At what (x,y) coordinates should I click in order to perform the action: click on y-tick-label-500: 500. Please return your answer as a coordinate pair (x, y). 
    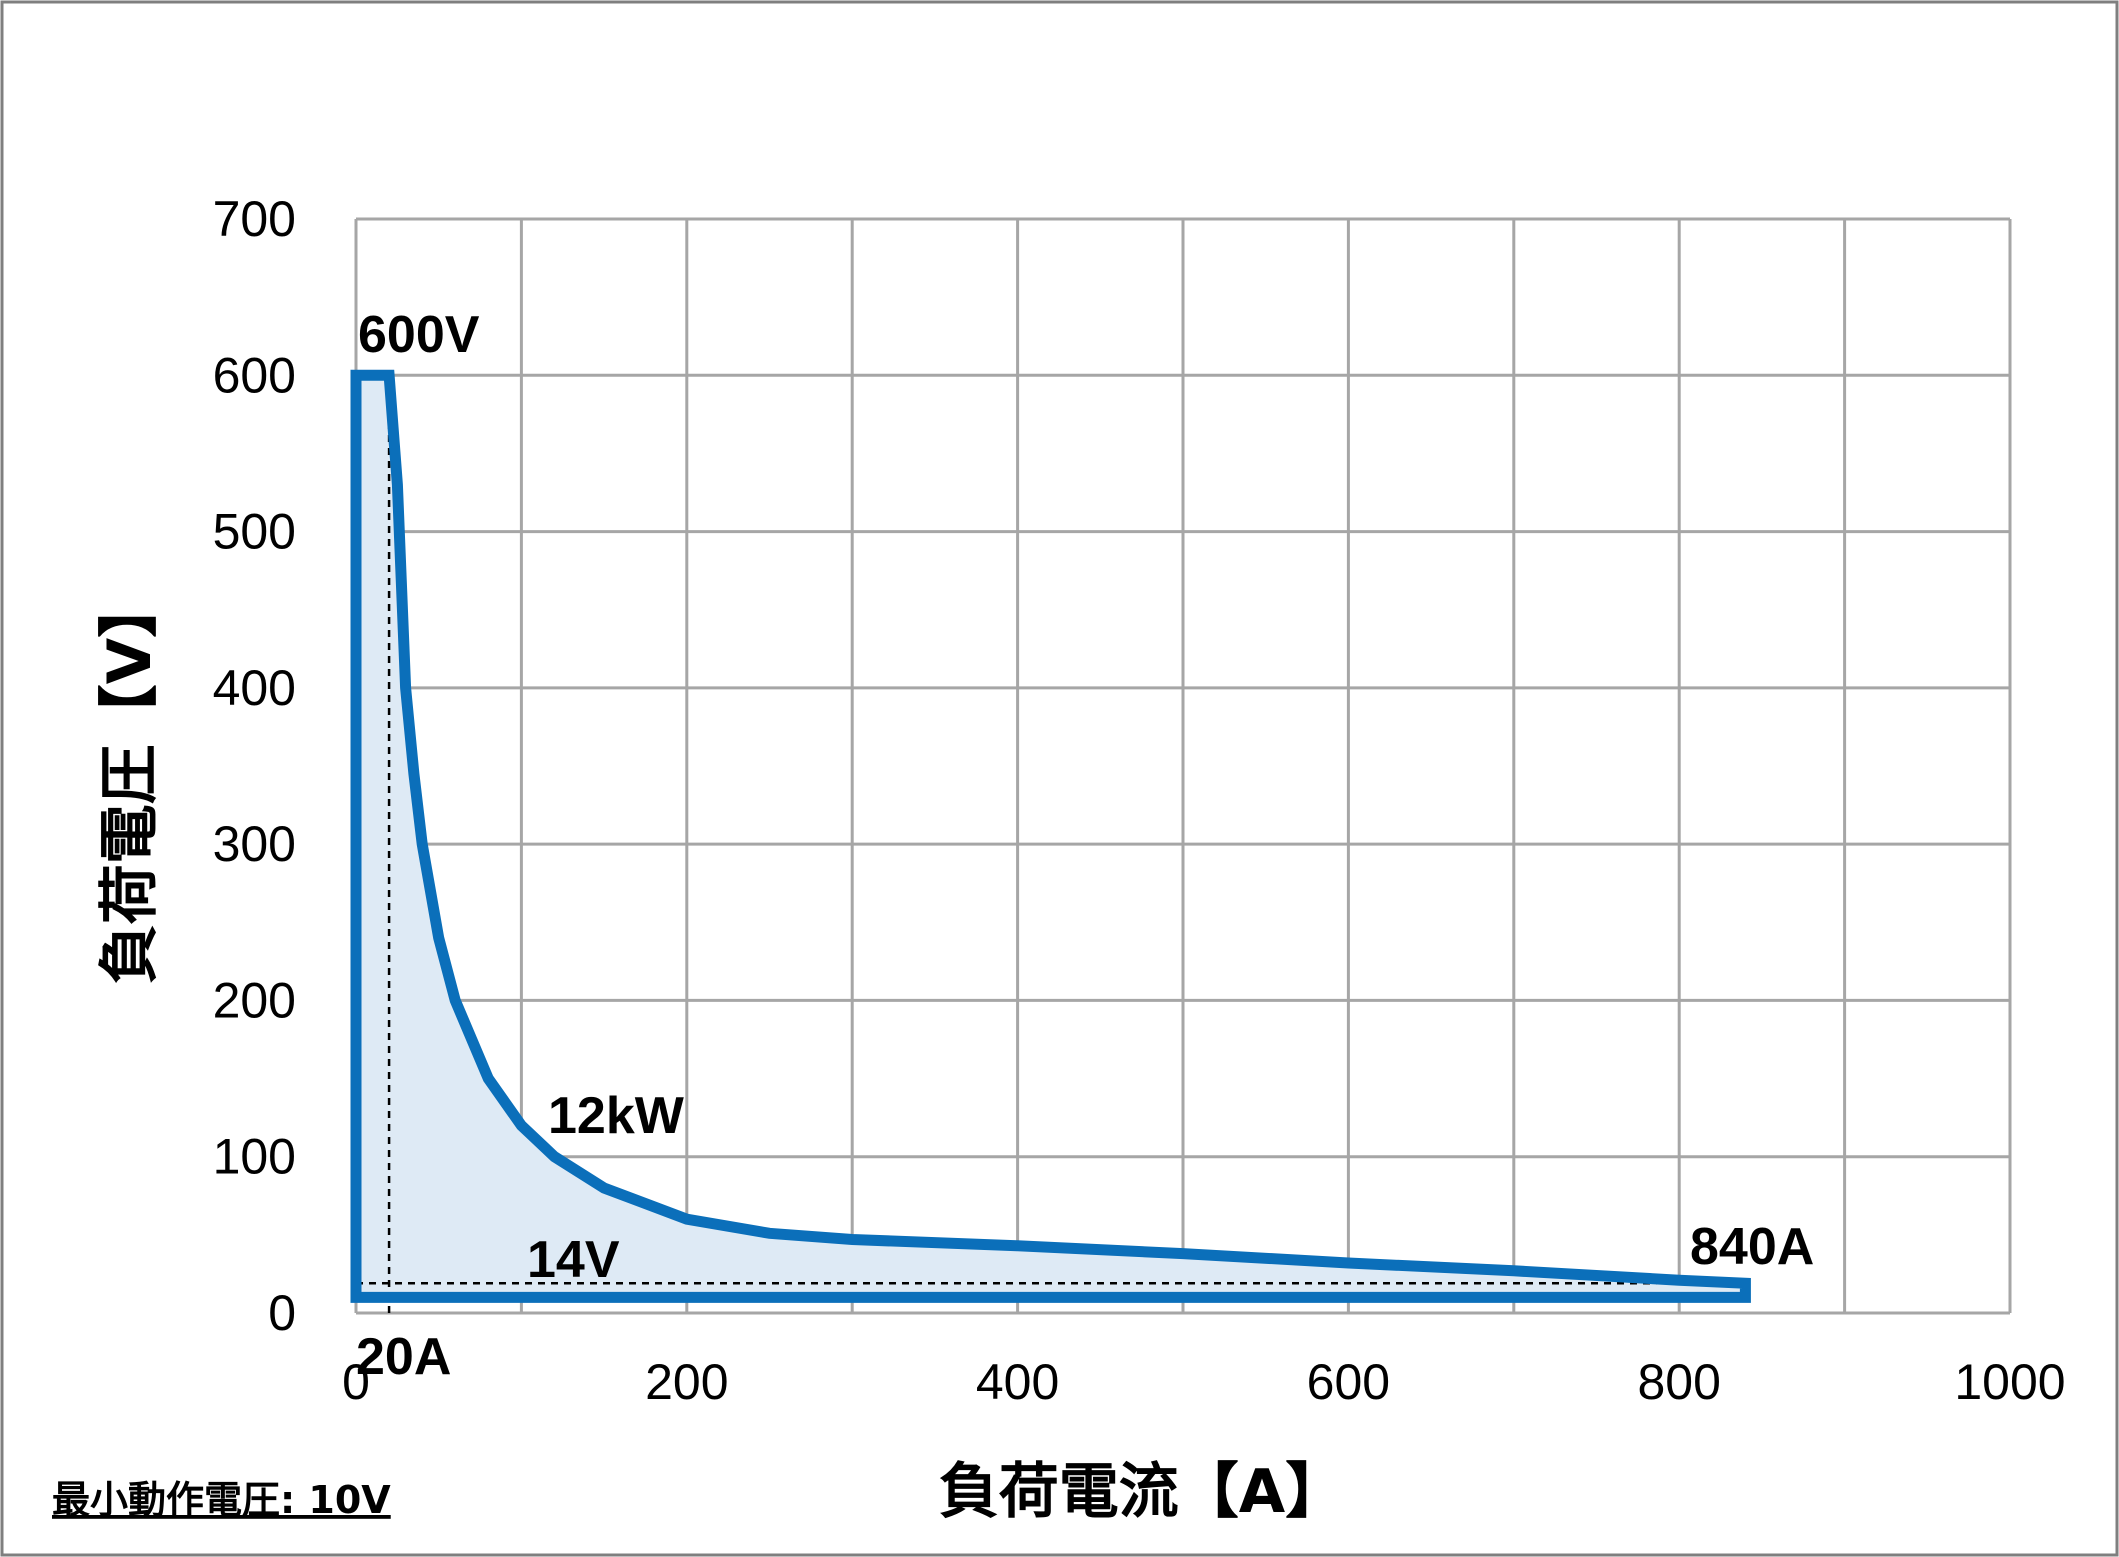
    Looking at the image, I should click on (254, 532).